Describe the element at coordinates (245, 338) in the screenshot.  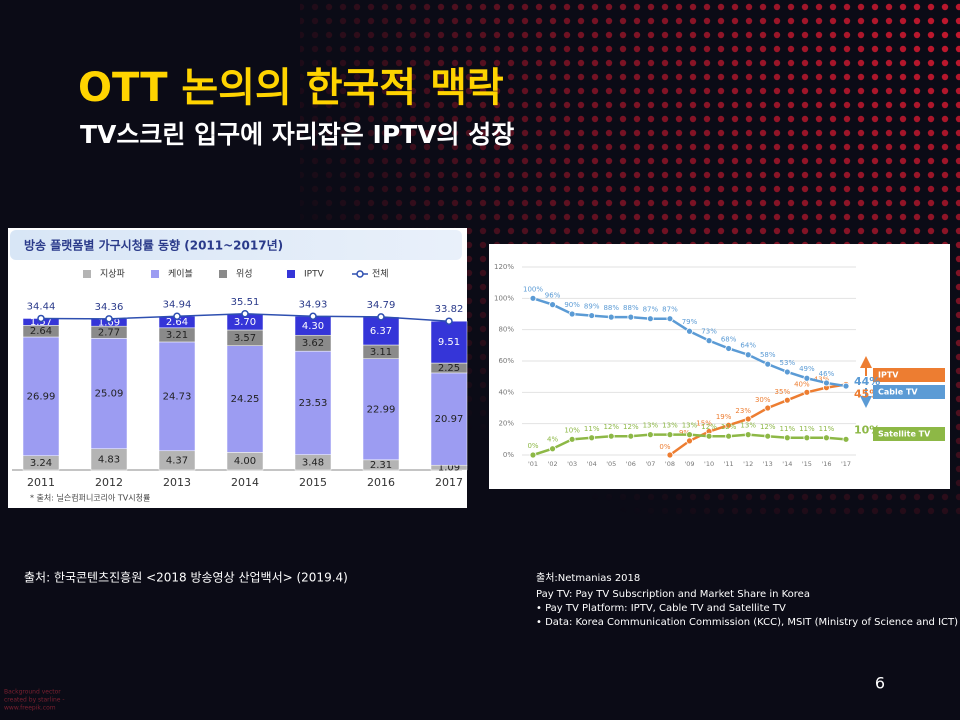
I see `data-label: 3.57` at that location.